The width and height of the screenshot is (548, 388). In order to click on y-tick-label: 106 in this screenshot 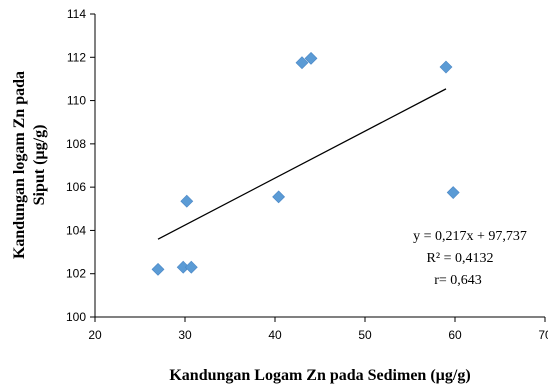, I will do `click(76, 187)`.